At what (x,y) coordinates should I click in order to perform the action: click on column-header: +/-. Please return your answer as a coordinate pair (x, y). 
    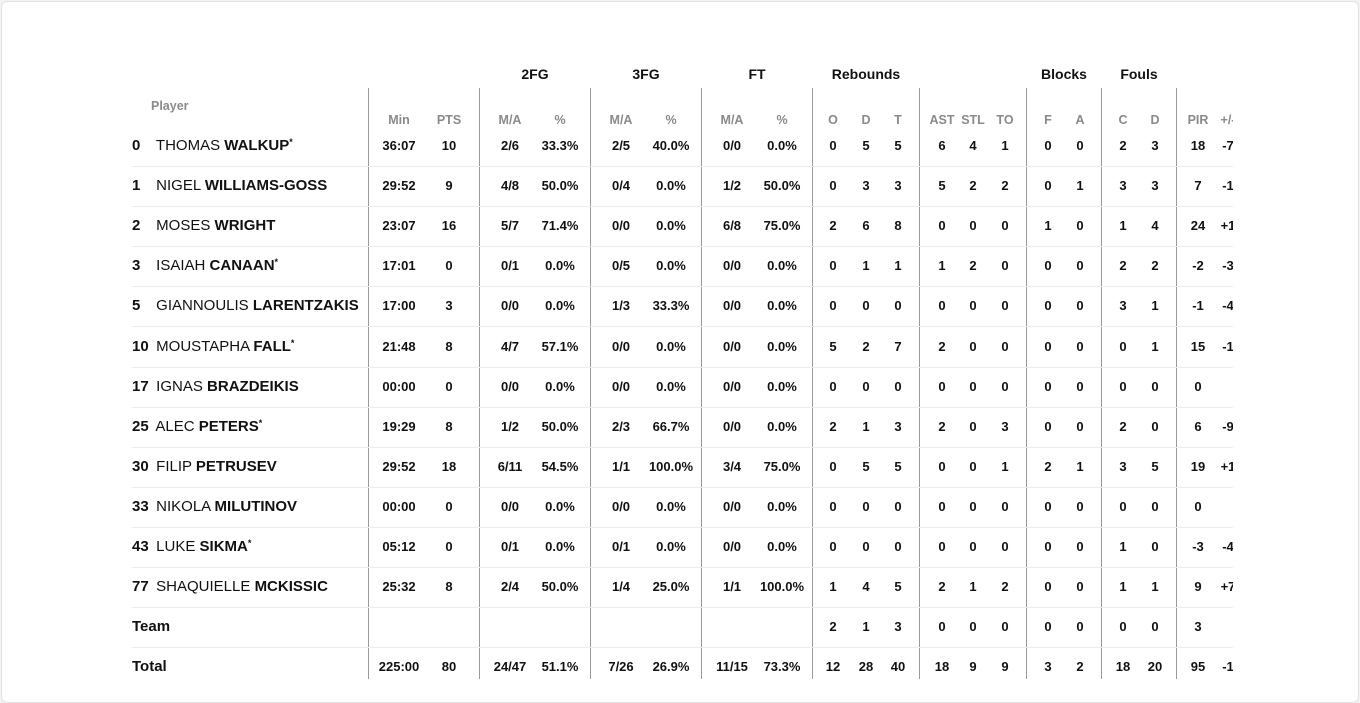
    Looking at the image, I should click on (1226, 120).